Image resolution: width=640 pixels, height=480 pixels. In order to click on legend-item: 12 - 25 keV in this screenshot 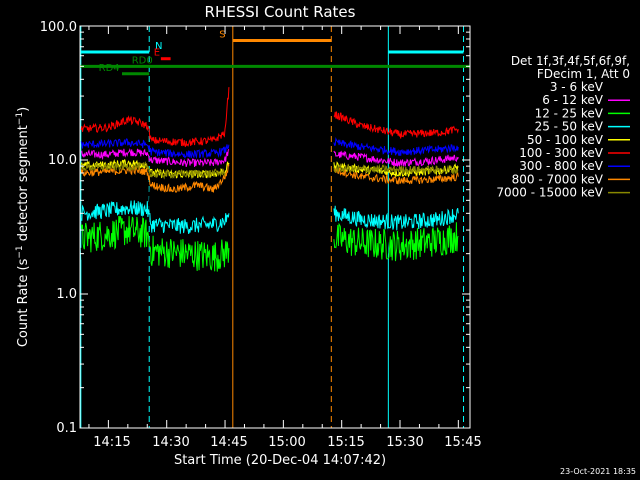, I will do `click(582, 113)`.